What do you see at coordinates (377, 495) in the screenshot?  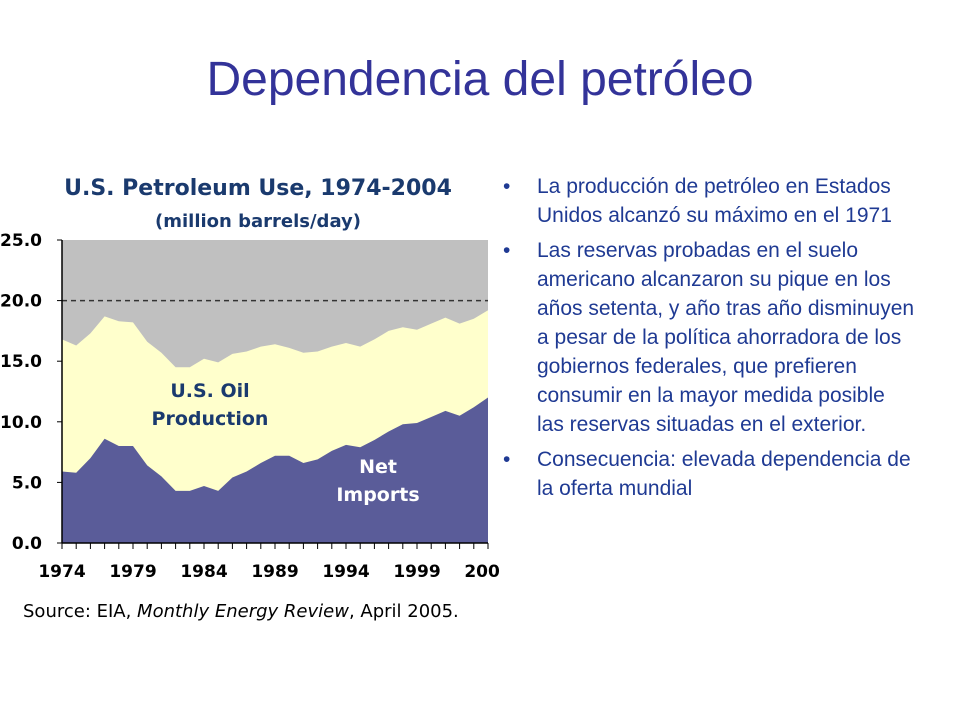 I see `net-imports-label: Imports` at bounding box center [377, 495].